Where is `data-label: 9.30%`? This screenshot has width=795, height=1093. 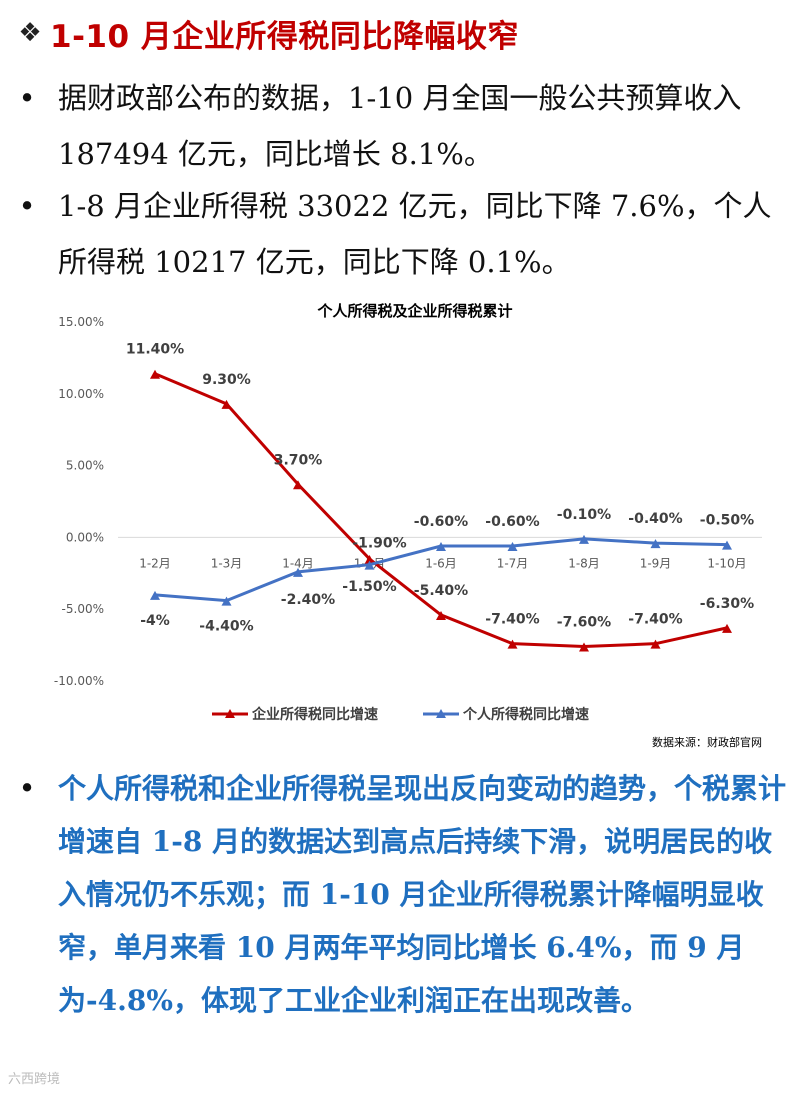 data-label: 9.30% is located at coordinates (226, 380).